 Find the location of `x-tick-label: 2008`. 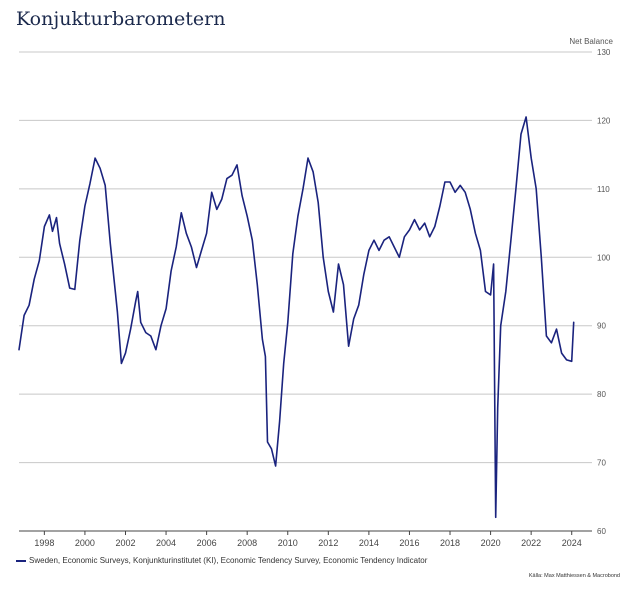

x-tick-label: 2008 is located at coordinates (247, 543).